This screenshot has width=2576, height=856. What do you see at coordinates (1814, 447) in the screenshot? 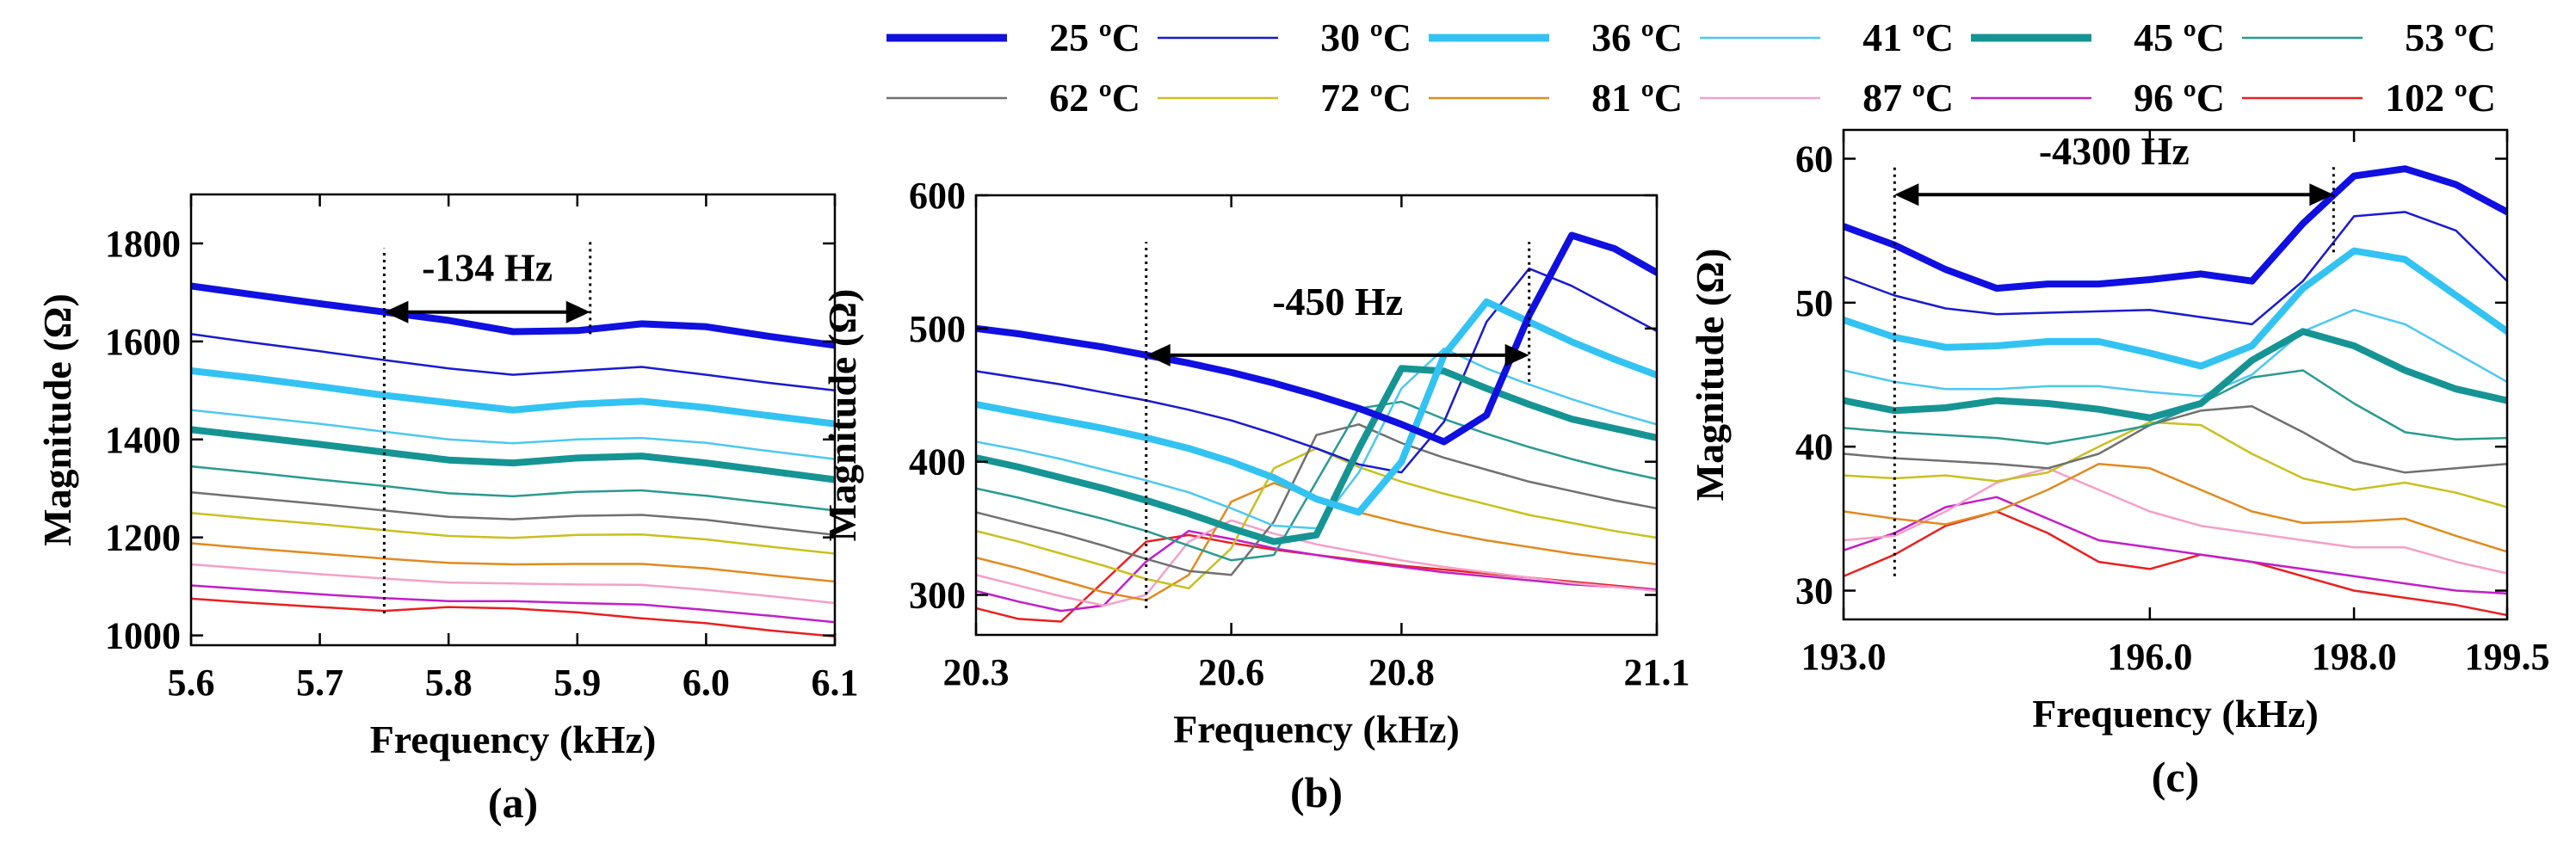
I see `y-tick-label: 40` at bounding box center [1814, 447].